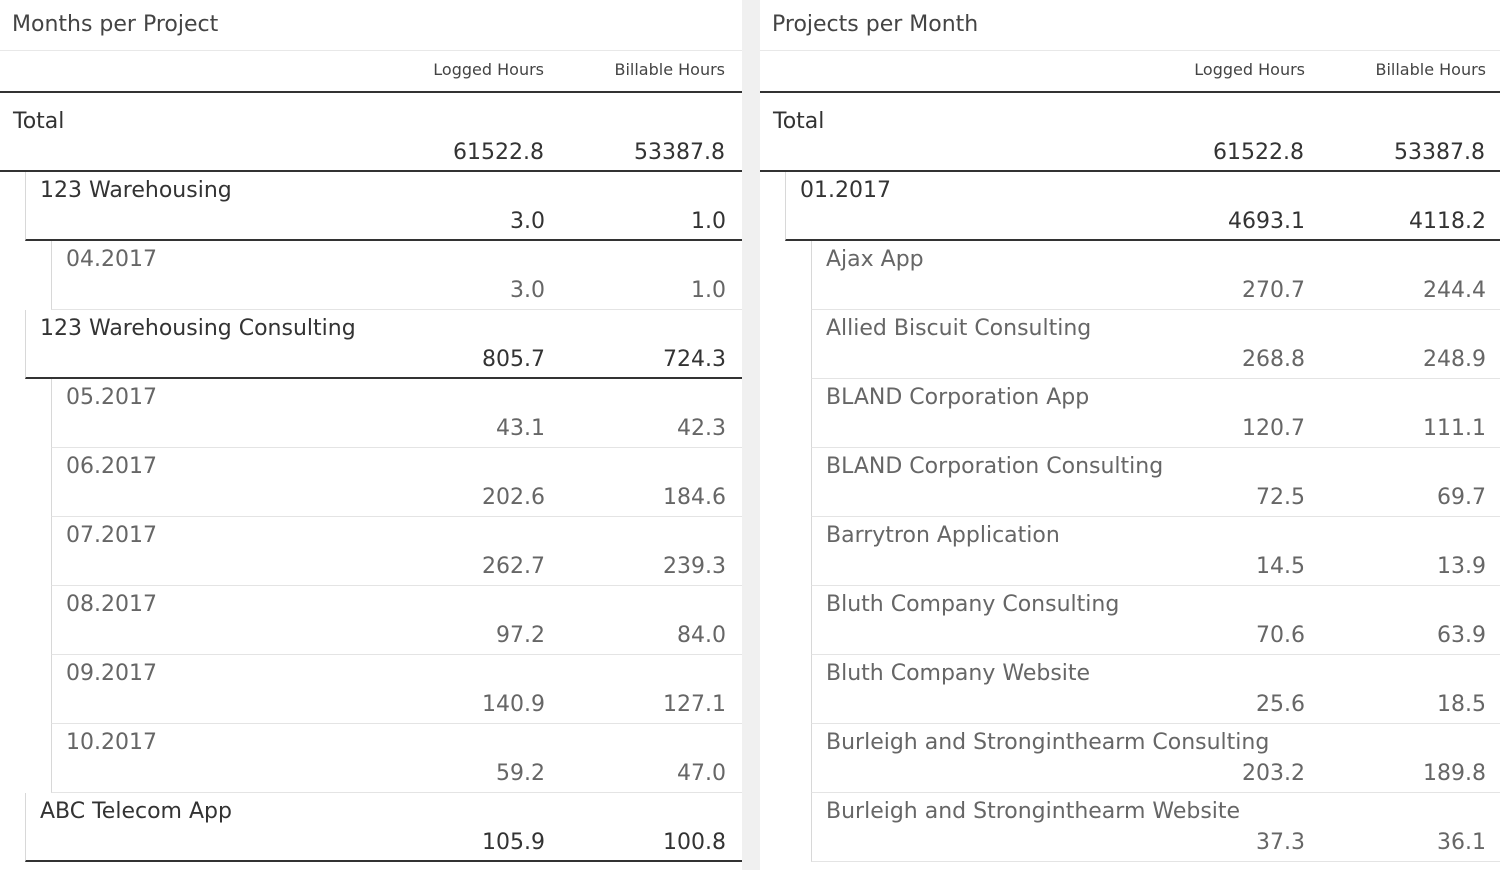  What do you see at coordinates (1273, 359) in the screenshot?
I see `logged-hours-value: 268.8` at bounding box center [1273, 359].